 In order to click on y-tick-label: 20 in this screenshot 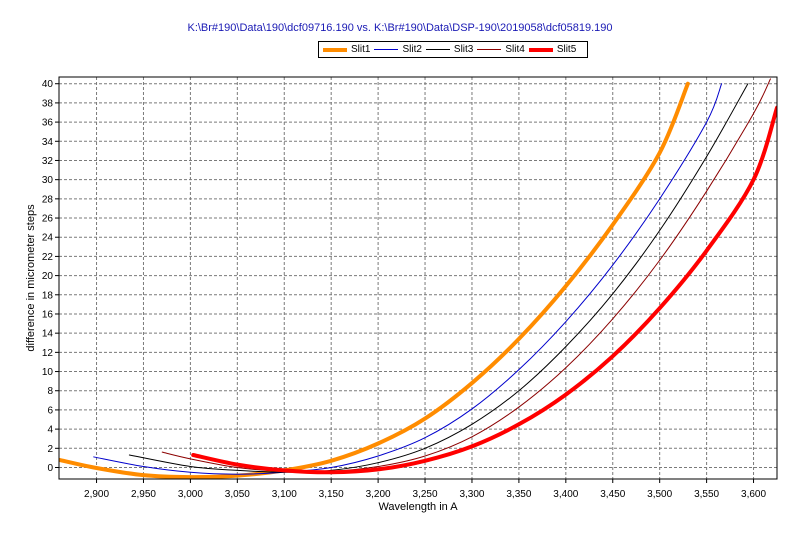, I will do `click(48, 276)`.